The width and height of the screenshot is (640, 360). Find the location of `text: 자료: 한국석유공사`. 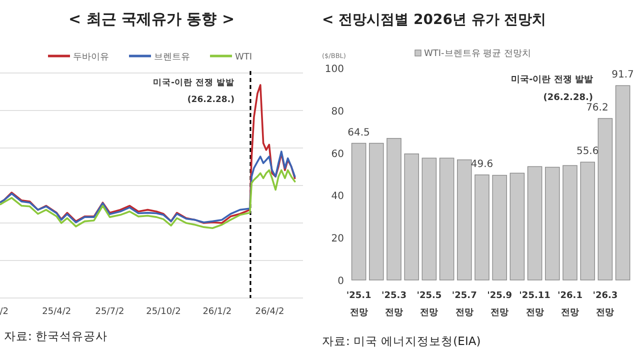

text: 자료: 한국석유공사 is located at coordinates (56, 336).